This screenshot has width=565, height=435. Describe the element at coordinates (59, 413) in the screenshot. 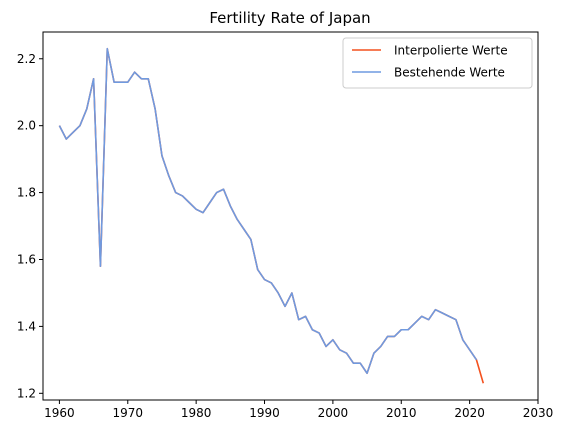

I see `x-tick-label: 1960` at that location.